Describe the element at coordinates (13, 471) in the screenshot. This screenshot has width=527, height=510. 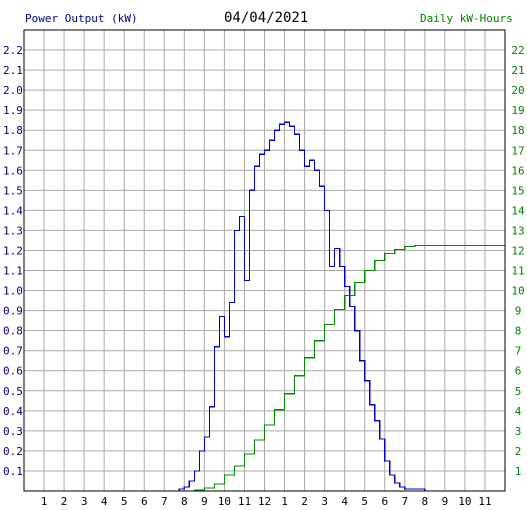
I see `y-left-tick-label: 0.1` at that location.